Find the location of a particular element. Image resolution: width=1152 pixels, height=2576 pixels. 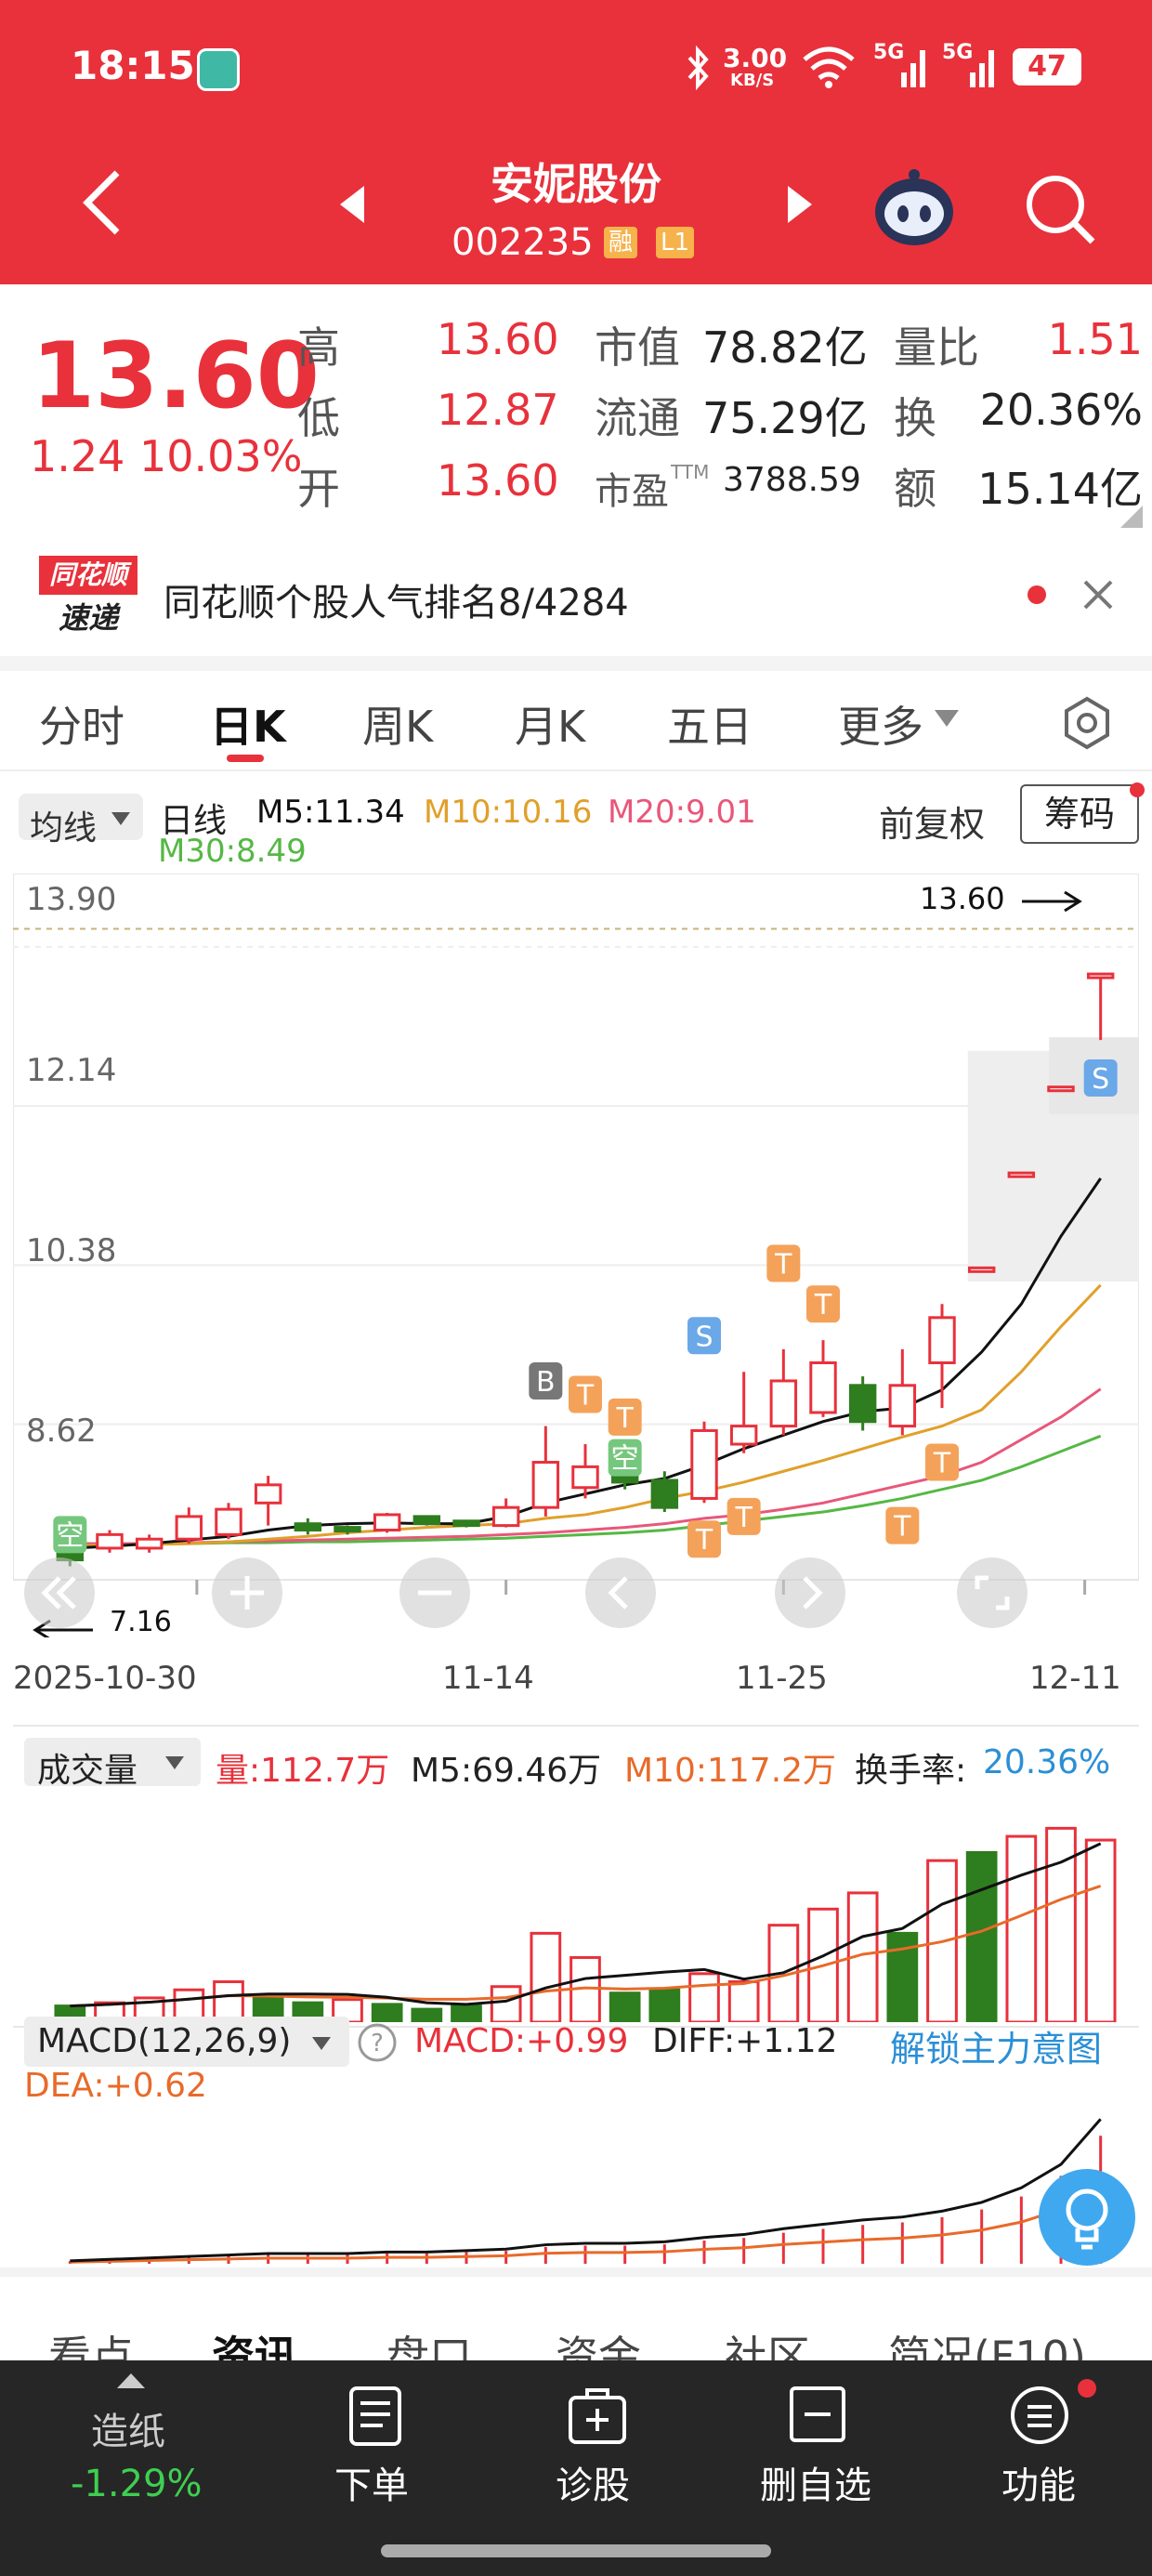

volume-chart is located at coordinates (576, 1908).